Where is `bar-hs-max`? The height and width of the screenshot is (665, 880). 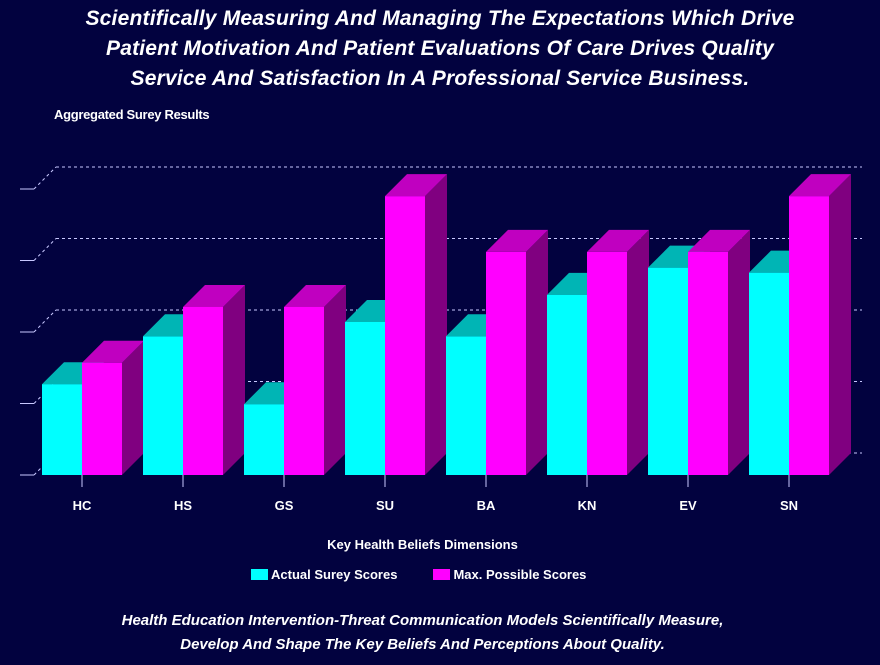 bar-hs-max is located at coordinates (214, 379).